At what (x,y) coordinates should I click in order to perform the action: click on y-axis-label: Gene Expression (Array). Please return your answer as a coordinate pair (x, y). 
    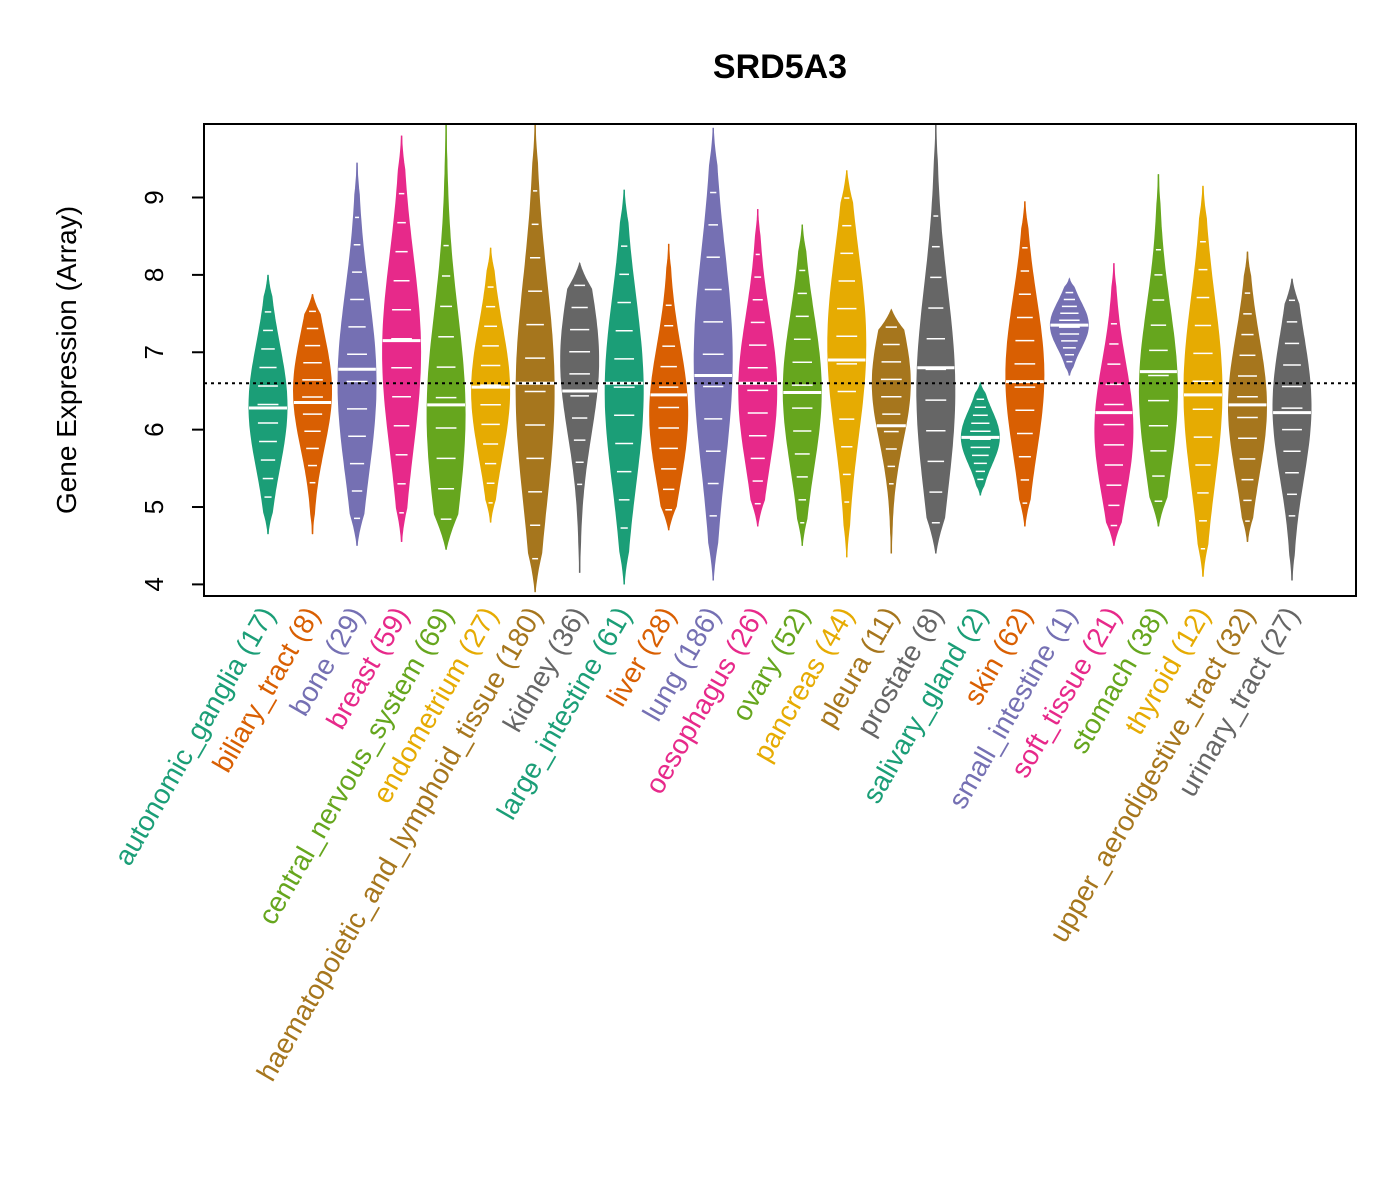
    Looking at the image, I should click on (66, 360).